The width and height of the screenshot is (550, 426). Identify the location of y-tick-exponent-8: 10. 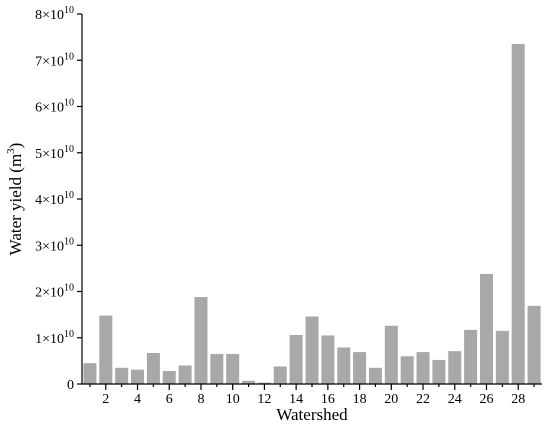
(69, 10).